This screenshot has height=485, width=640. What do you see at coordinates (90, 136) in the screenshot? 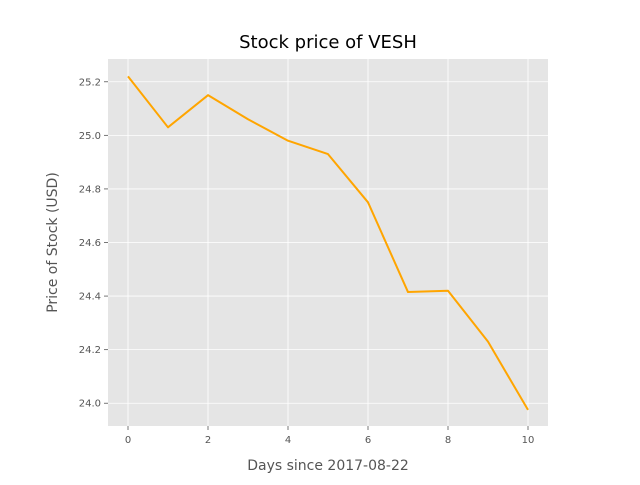
I see `y-tick-label: 25.0` at bounding box center [90, 136].